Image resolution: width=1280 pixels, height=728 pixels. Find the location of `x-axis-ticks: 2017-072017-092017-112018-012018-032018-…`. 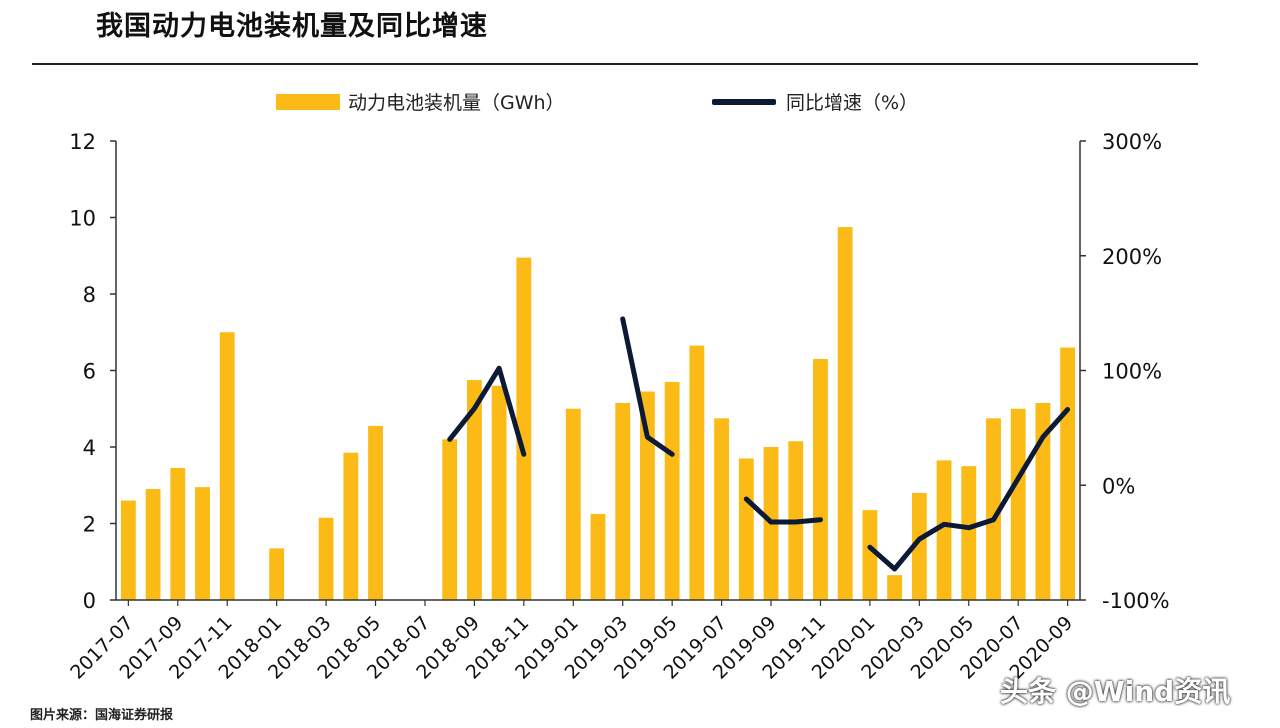

x-axis-ticks: 2017-072017-092017-112018-012018-032018-… is located at coordinates (571, 642).